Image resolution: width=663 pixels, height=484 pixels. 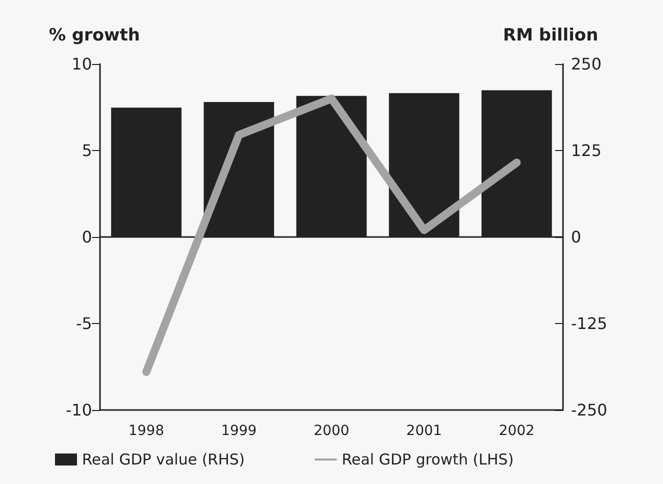 What do you see at coordinates (516, 431) in the screenshot?
I see `x-tick-label: 2002` at bounding box center [516, 431].